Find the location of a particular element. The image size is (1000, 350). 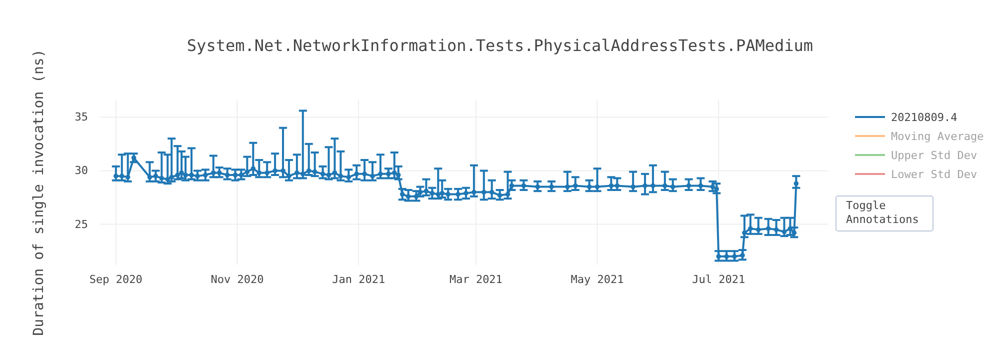

x-tick-label: Jan 2021 is located at coordinates (359, 279).